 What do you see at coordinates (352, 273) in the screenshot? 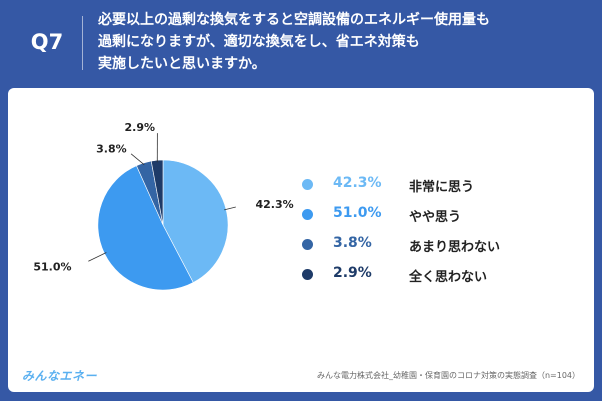
I see `legend-percent: 2.9%` at bounding box center [352, 273].